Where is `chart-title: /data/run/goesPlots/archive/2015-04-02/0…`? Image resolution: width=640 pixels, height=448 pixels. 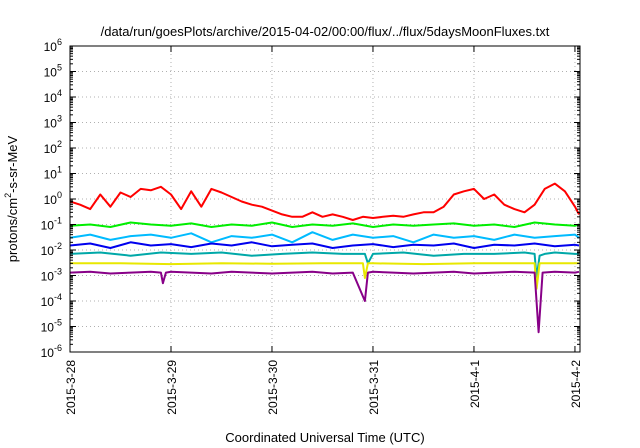 chart-title: /data/run/goesPlots/archive/2015-04-02/0… is located at coordinates (325, 31).